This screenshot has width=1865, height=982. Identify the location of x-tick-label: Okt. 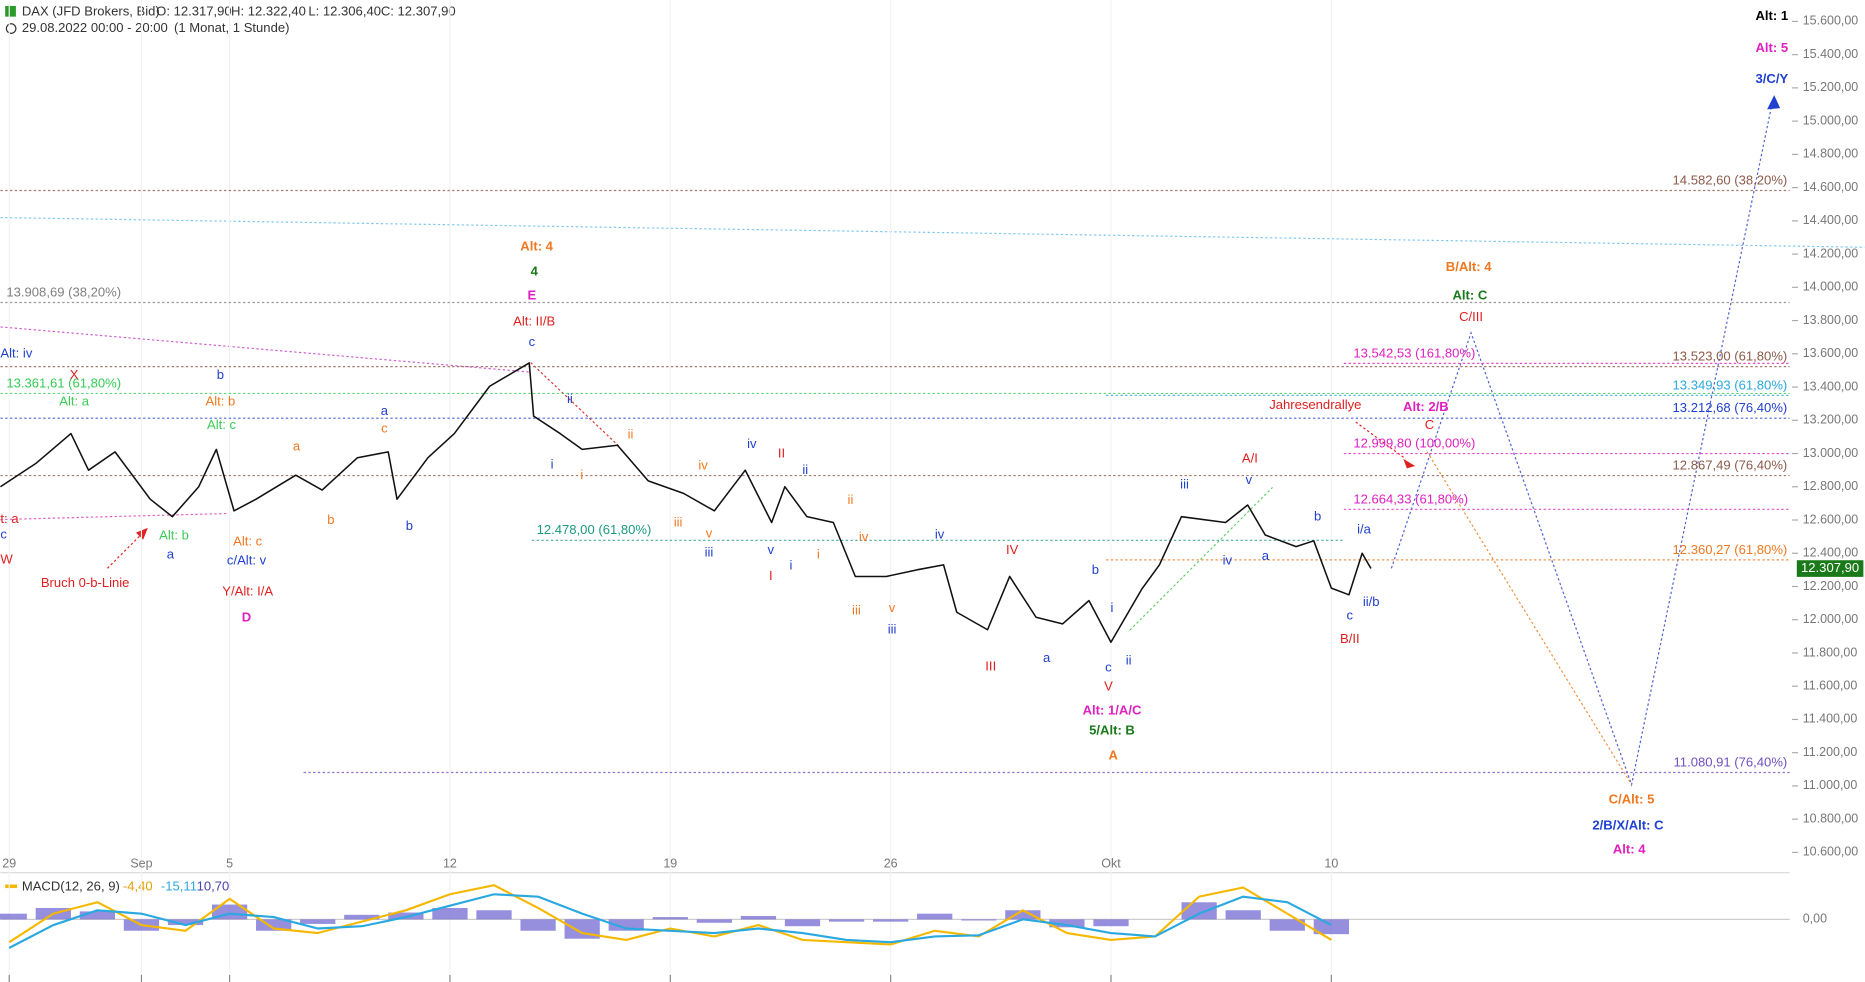
(1111, 864).